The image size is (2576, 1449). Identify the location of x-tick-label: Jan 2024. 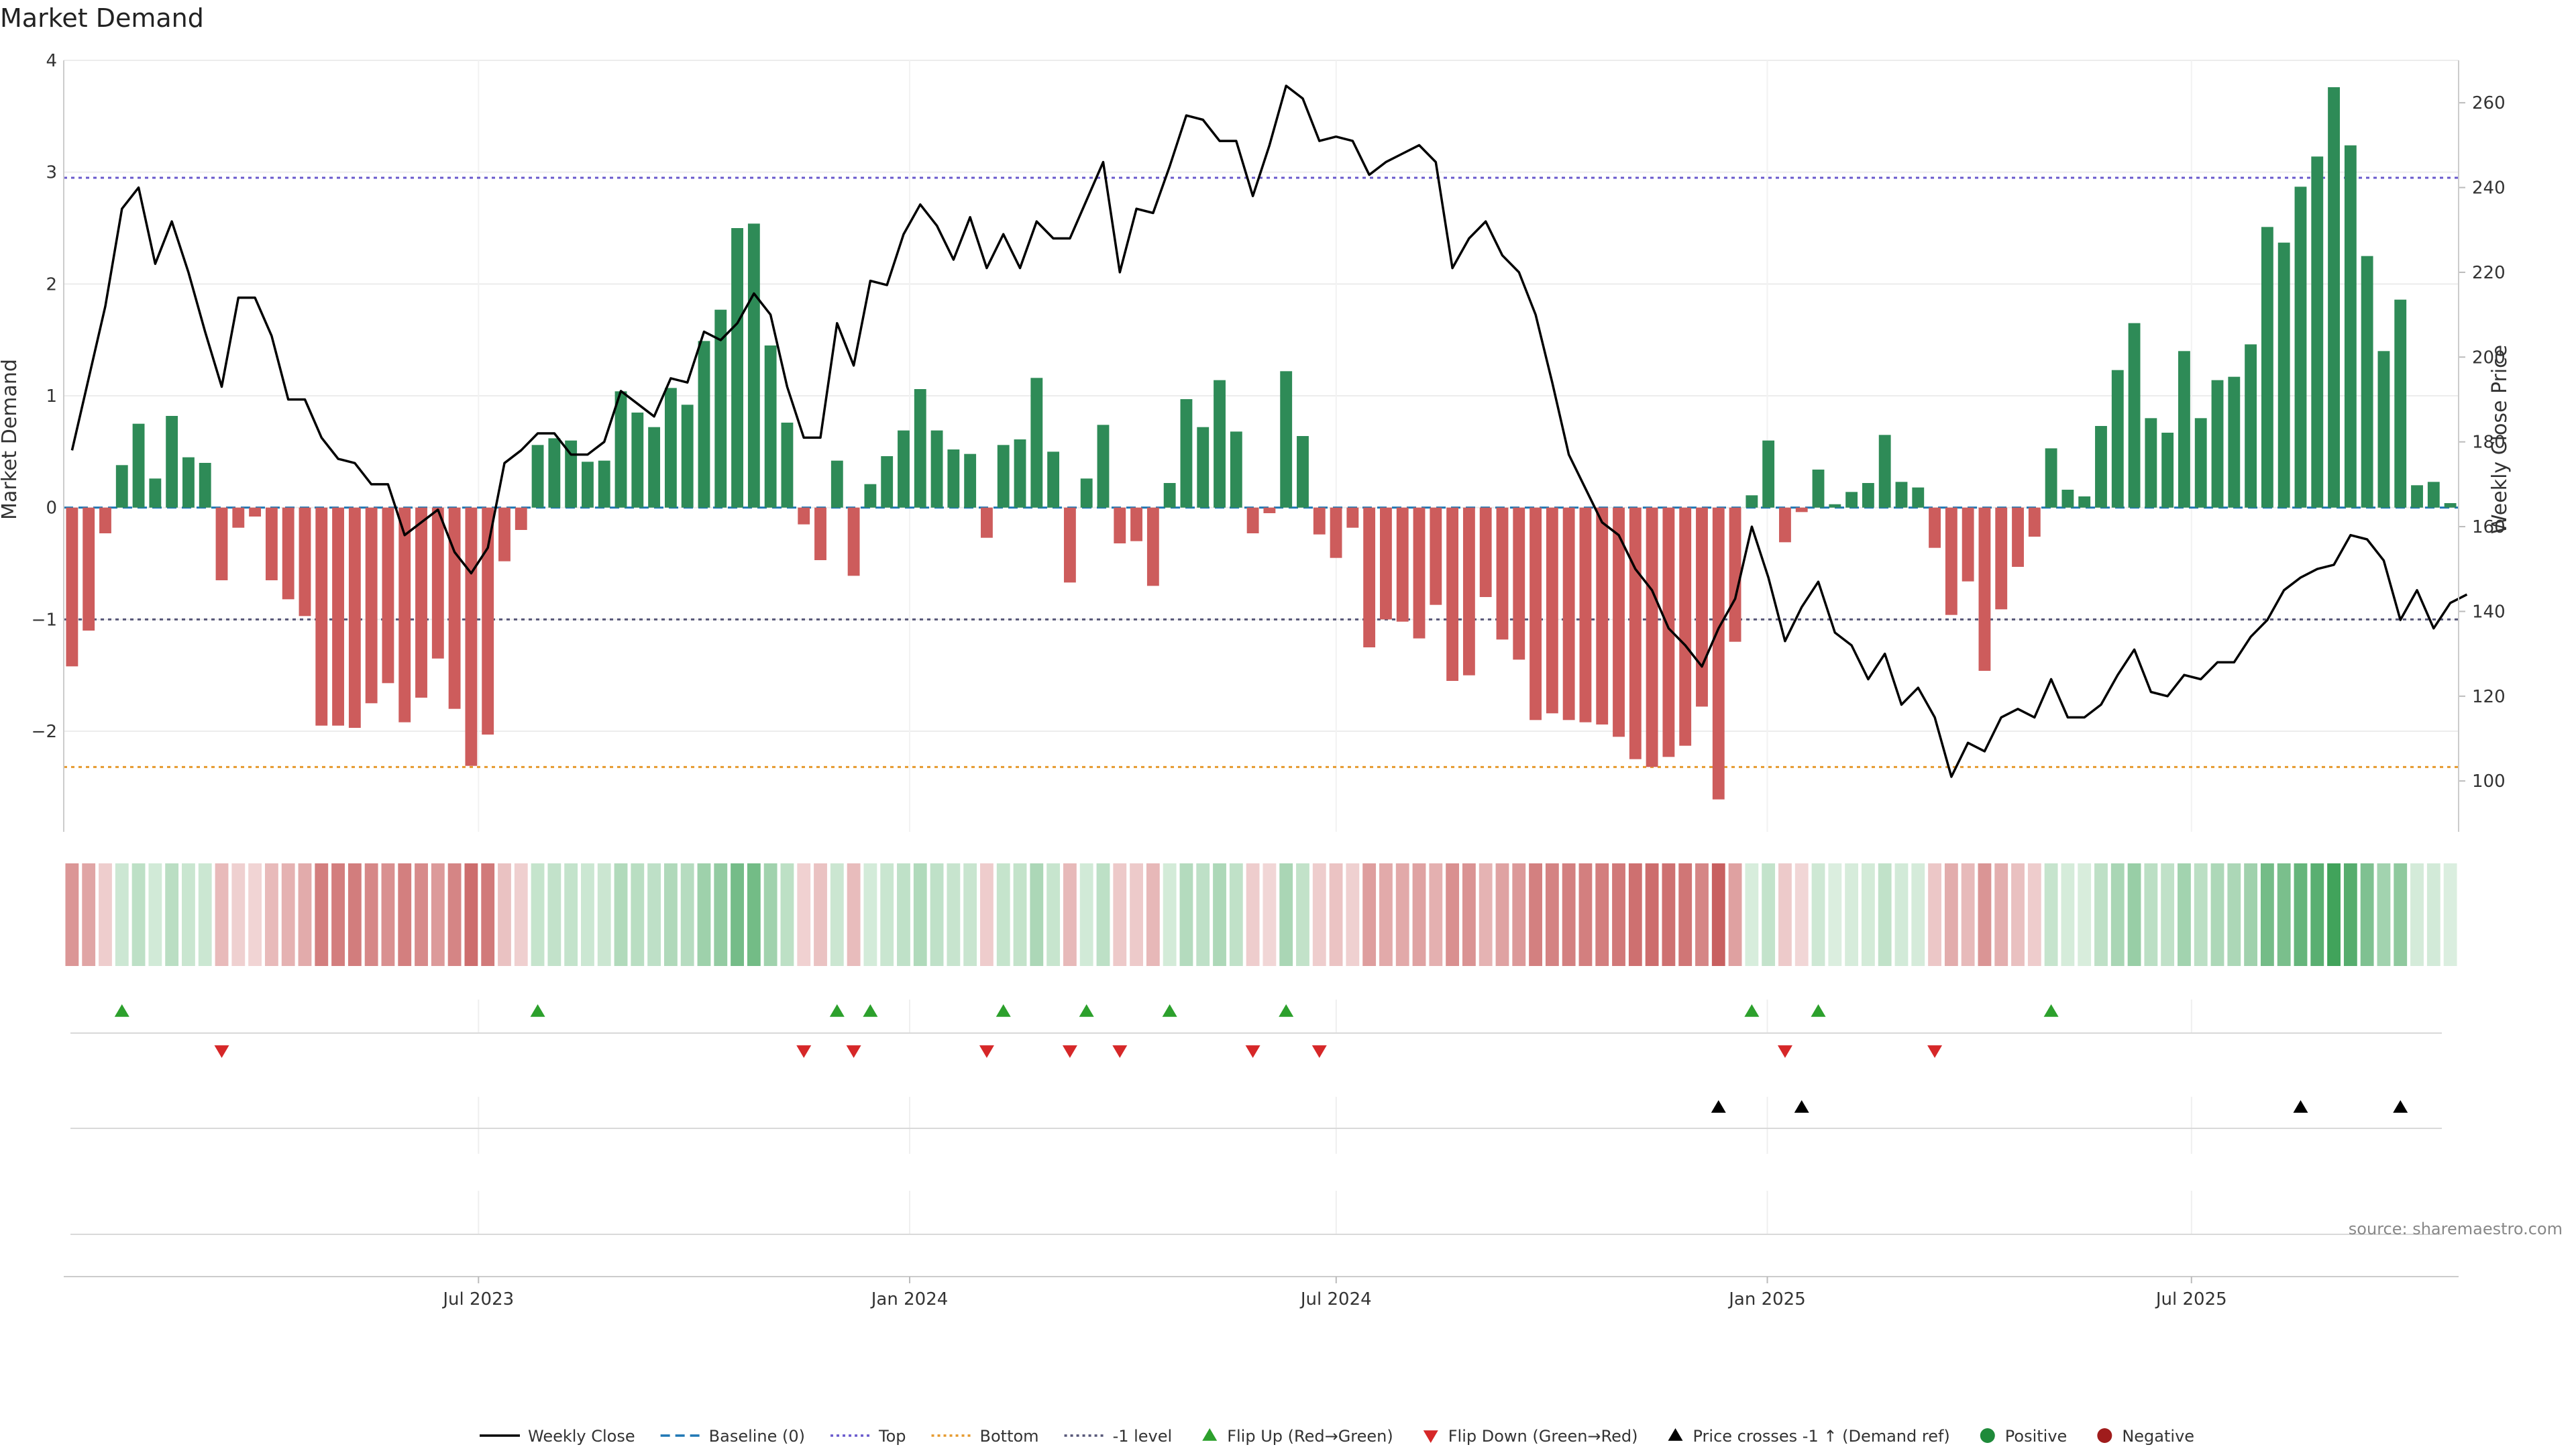
(909, 1299).